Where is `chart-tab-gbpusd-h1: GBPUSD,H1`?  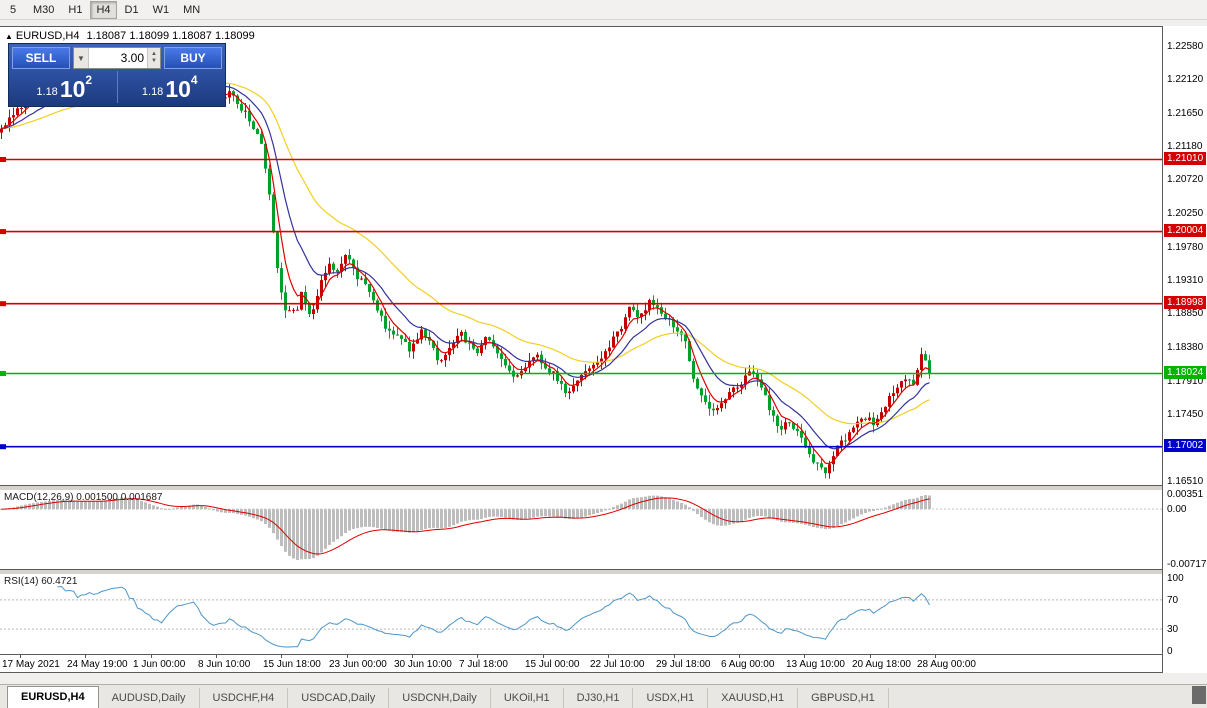 chart-tab-gbpusd-h1: GBPUSD,H1 is located at coordinates (843, 698).